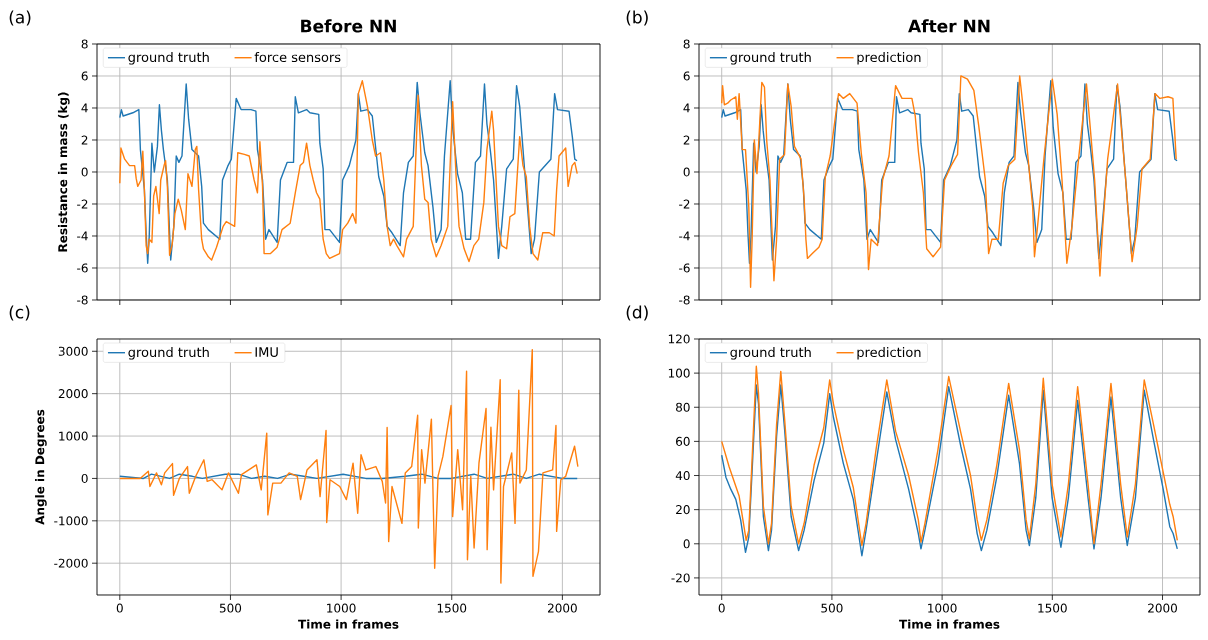  I want to click on y-tick-label: 3000, so click(73, 351).